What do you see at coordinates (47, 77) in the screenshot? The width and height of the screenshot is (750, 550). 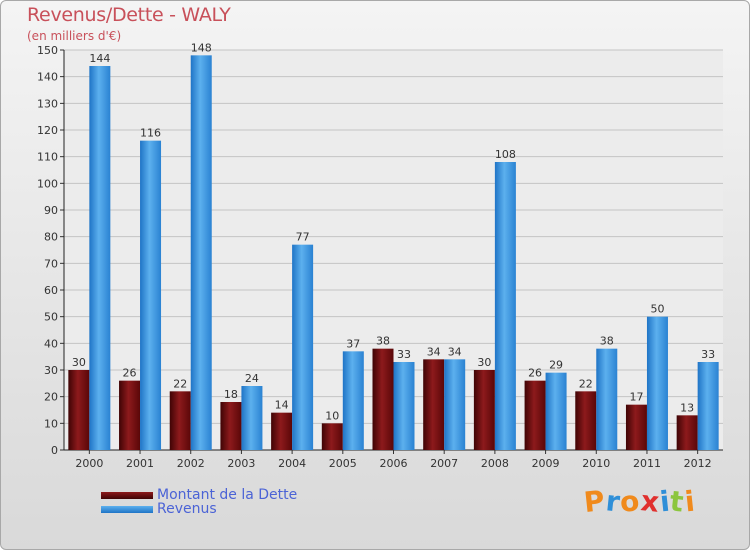 I see `y-tick-label: 140` at bounding box center [47, 77].